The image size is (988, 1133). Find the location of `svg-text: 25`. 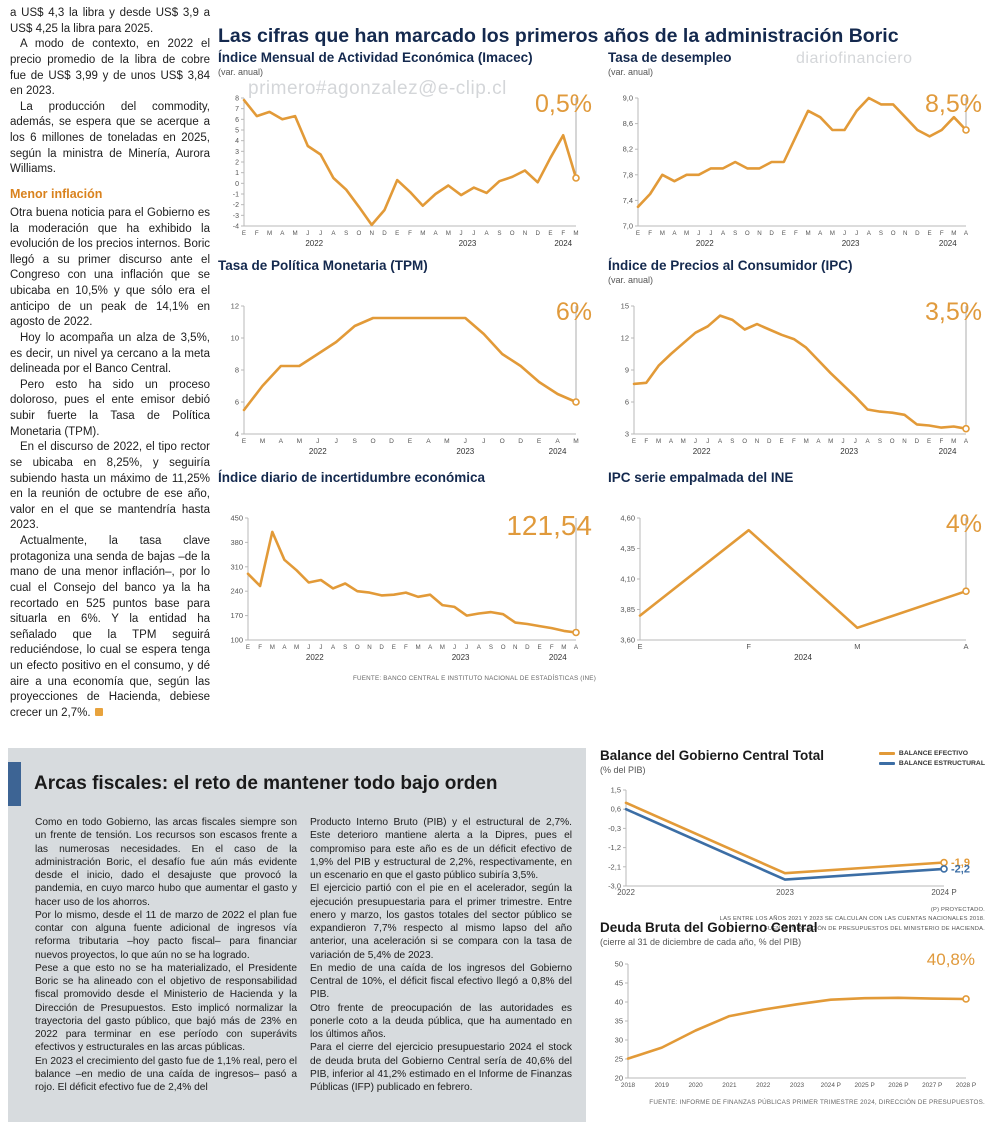

svg-text: 25 is located at coordinates (619, 1059).